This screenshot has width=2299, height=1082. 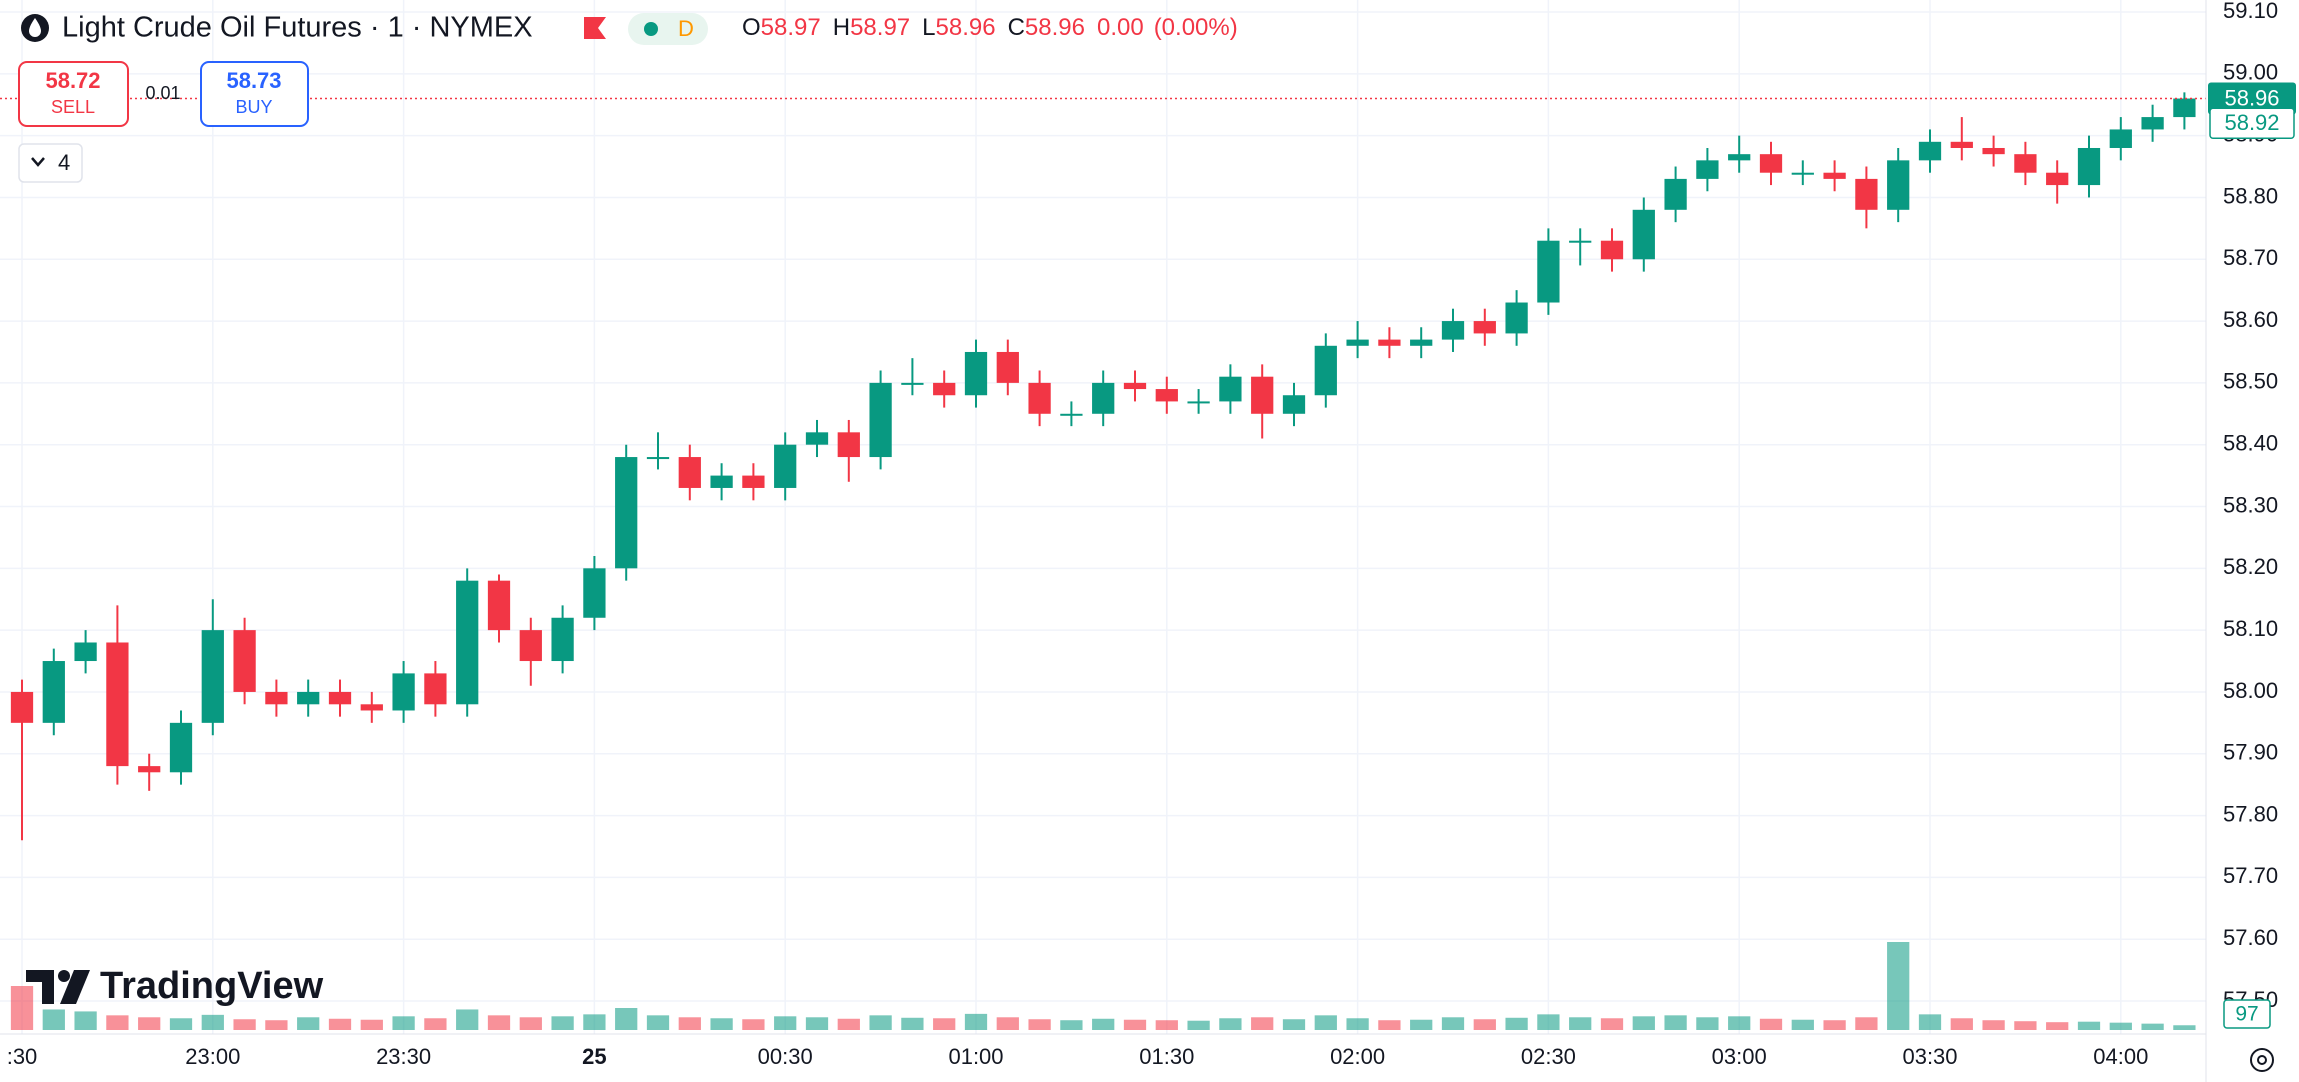 What do you see at coordinates (2250, 504) in the screenshot?
I see `y-tick-label: 58.30` at bounding box center [2250, 504].